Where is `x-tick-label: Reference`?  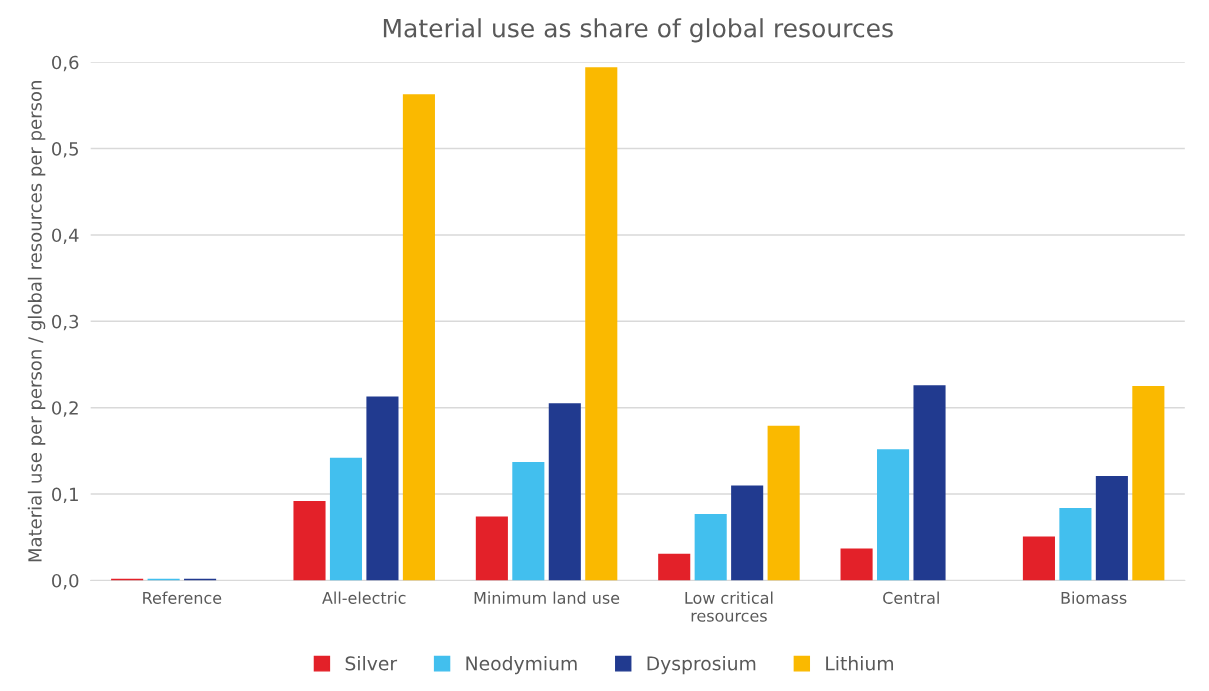
x-tick-label: Reference is located at coordinates (182, 597).